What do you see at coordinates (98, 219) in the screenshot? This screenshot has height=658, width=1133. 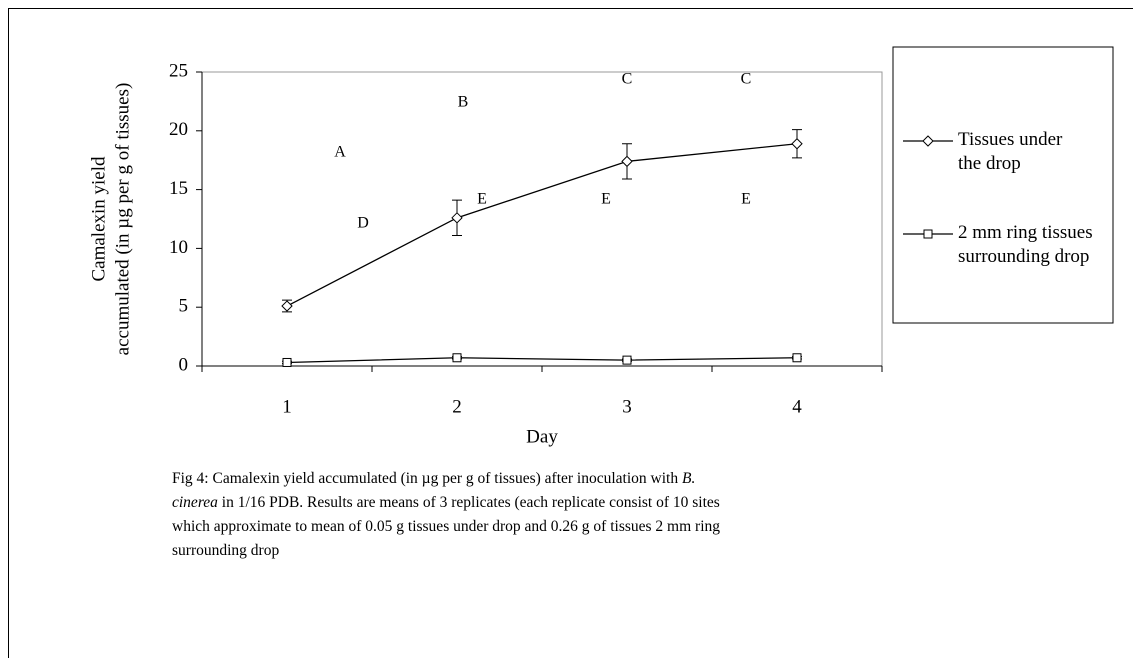 I see `y-axis-label: Camalexin yield` at bounding box center [98, 219].